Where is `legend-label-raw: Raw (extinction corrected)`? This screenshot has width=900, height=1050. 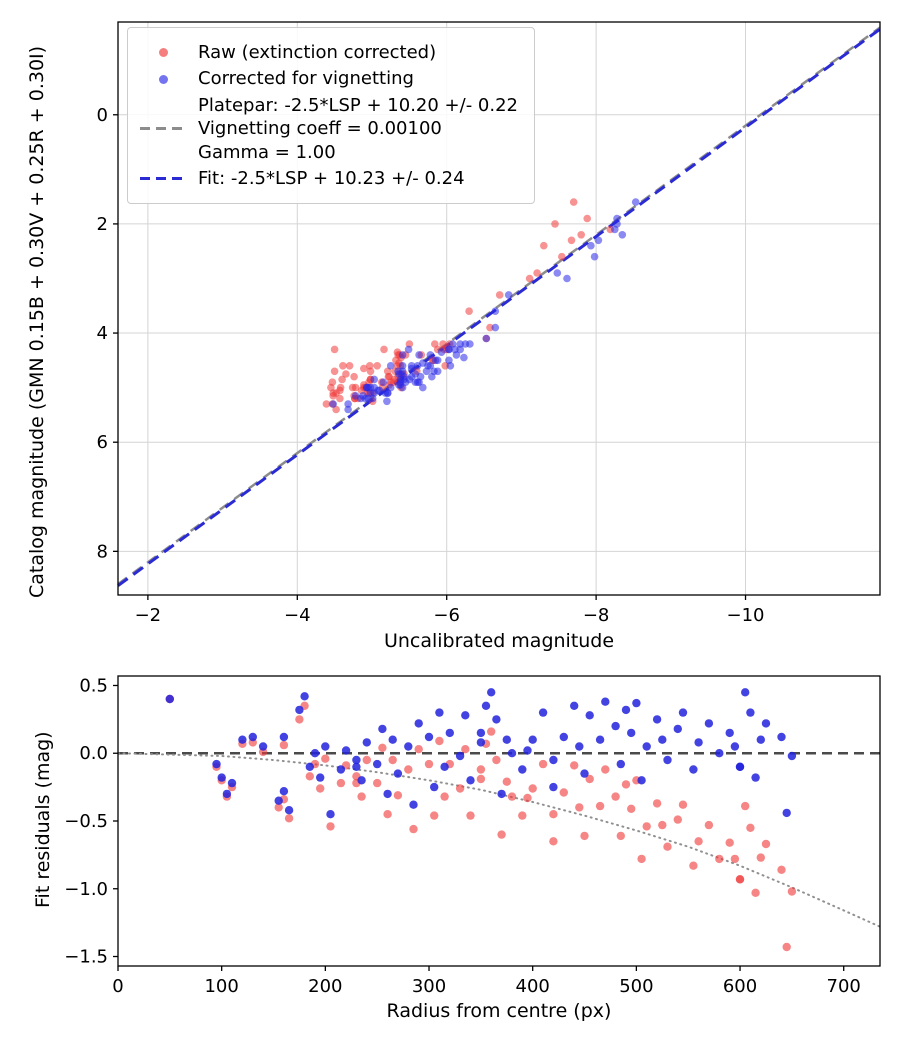
legend-label-raw: Raw (extinction corrected) is located at coordinates (317, 52).